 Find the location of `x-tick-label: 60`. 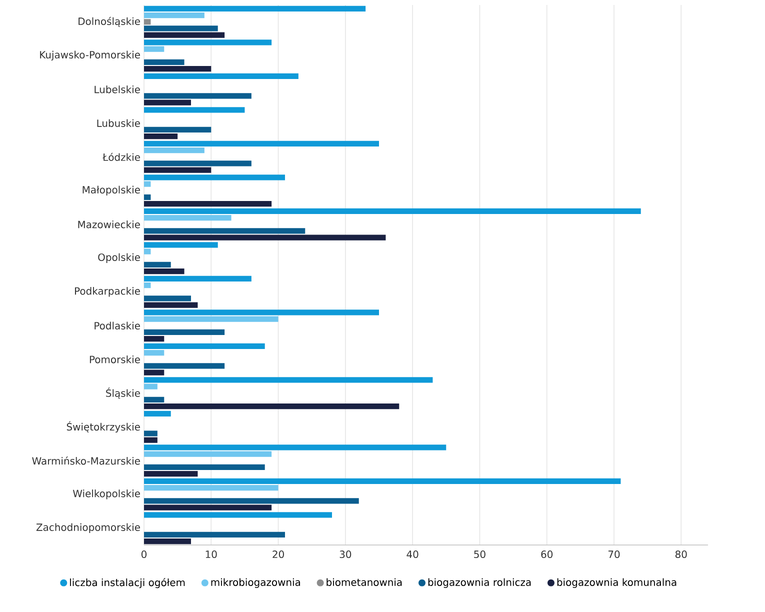

x-tick-label: 60 is located at coordinates (547, 554).